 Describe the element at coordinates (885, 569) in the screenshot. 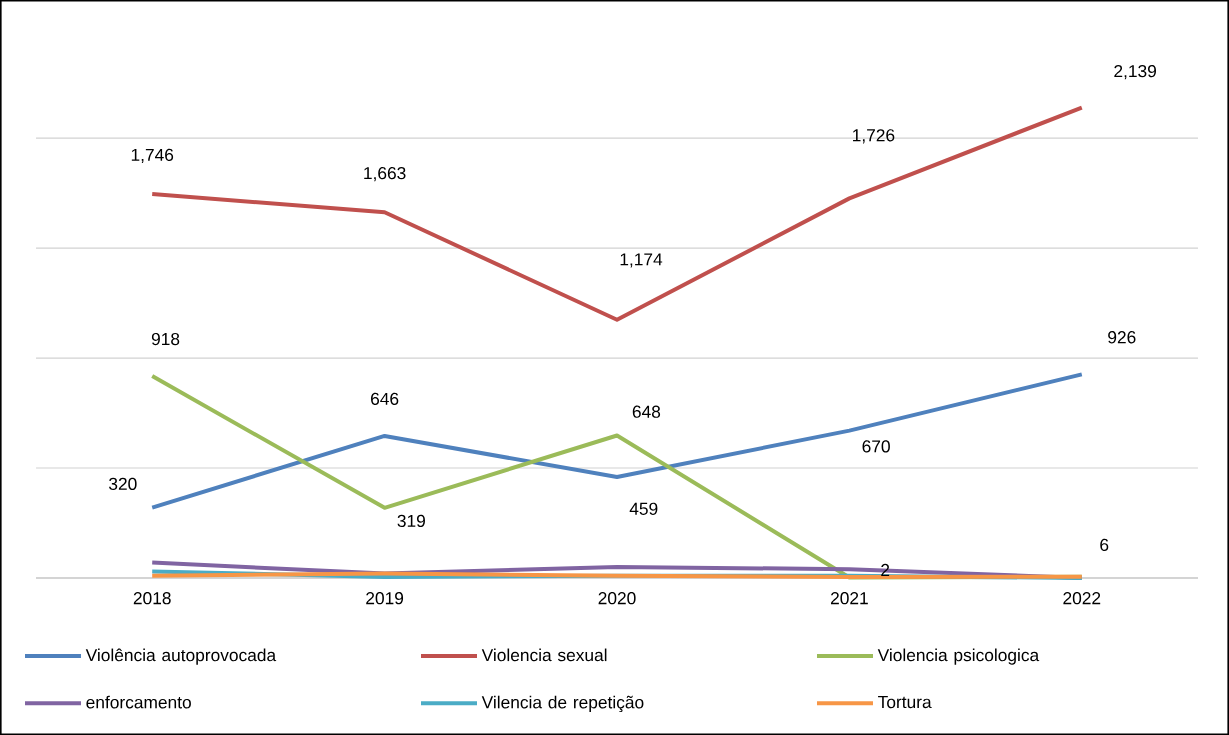

I see `data-label: 2` at that location.